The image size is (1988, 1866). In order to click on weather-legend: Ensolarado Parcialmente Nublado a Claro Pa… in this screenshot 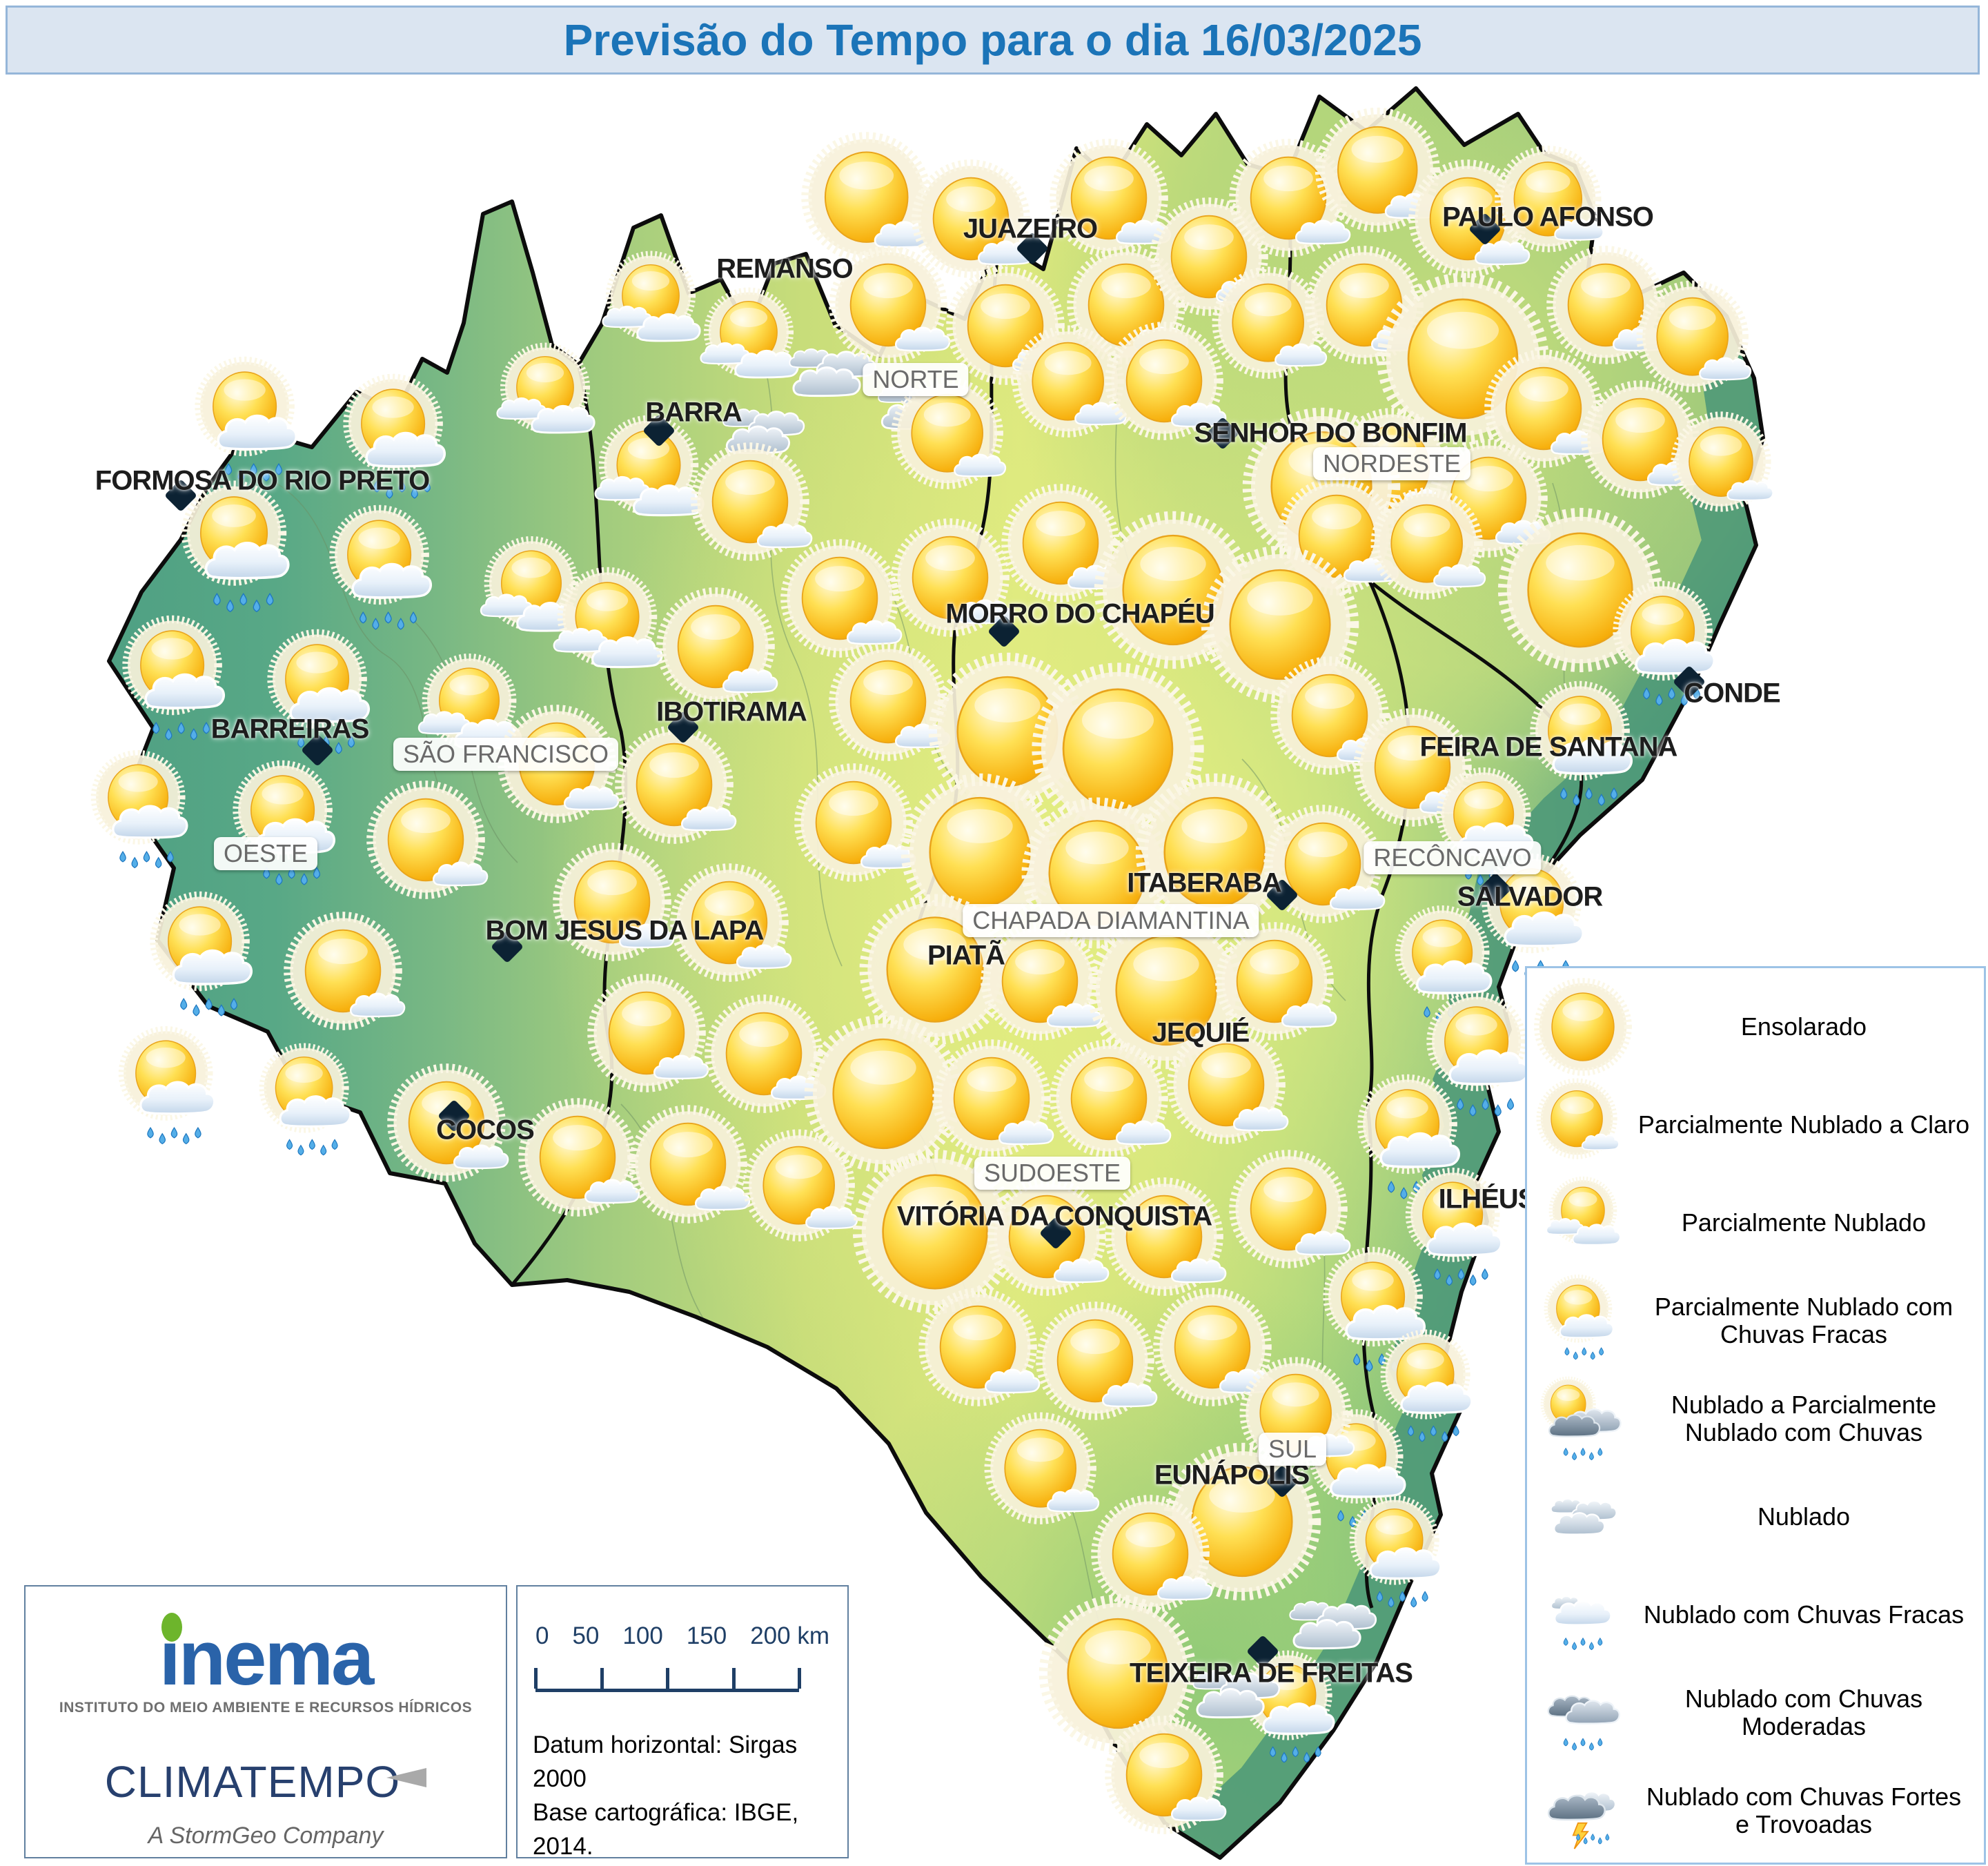, I will do `click(1755, 1415)`.